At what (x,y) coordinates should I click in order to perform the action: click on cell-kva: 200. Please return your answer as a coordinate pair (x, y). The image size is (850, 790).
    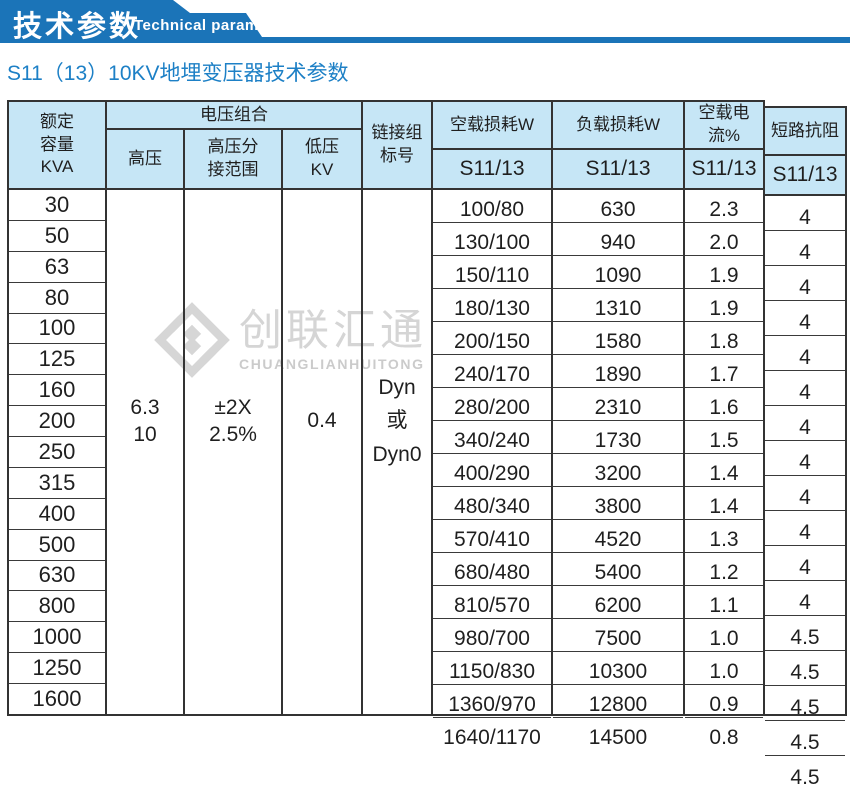
    Looking at the image, I should click on (57, 421).